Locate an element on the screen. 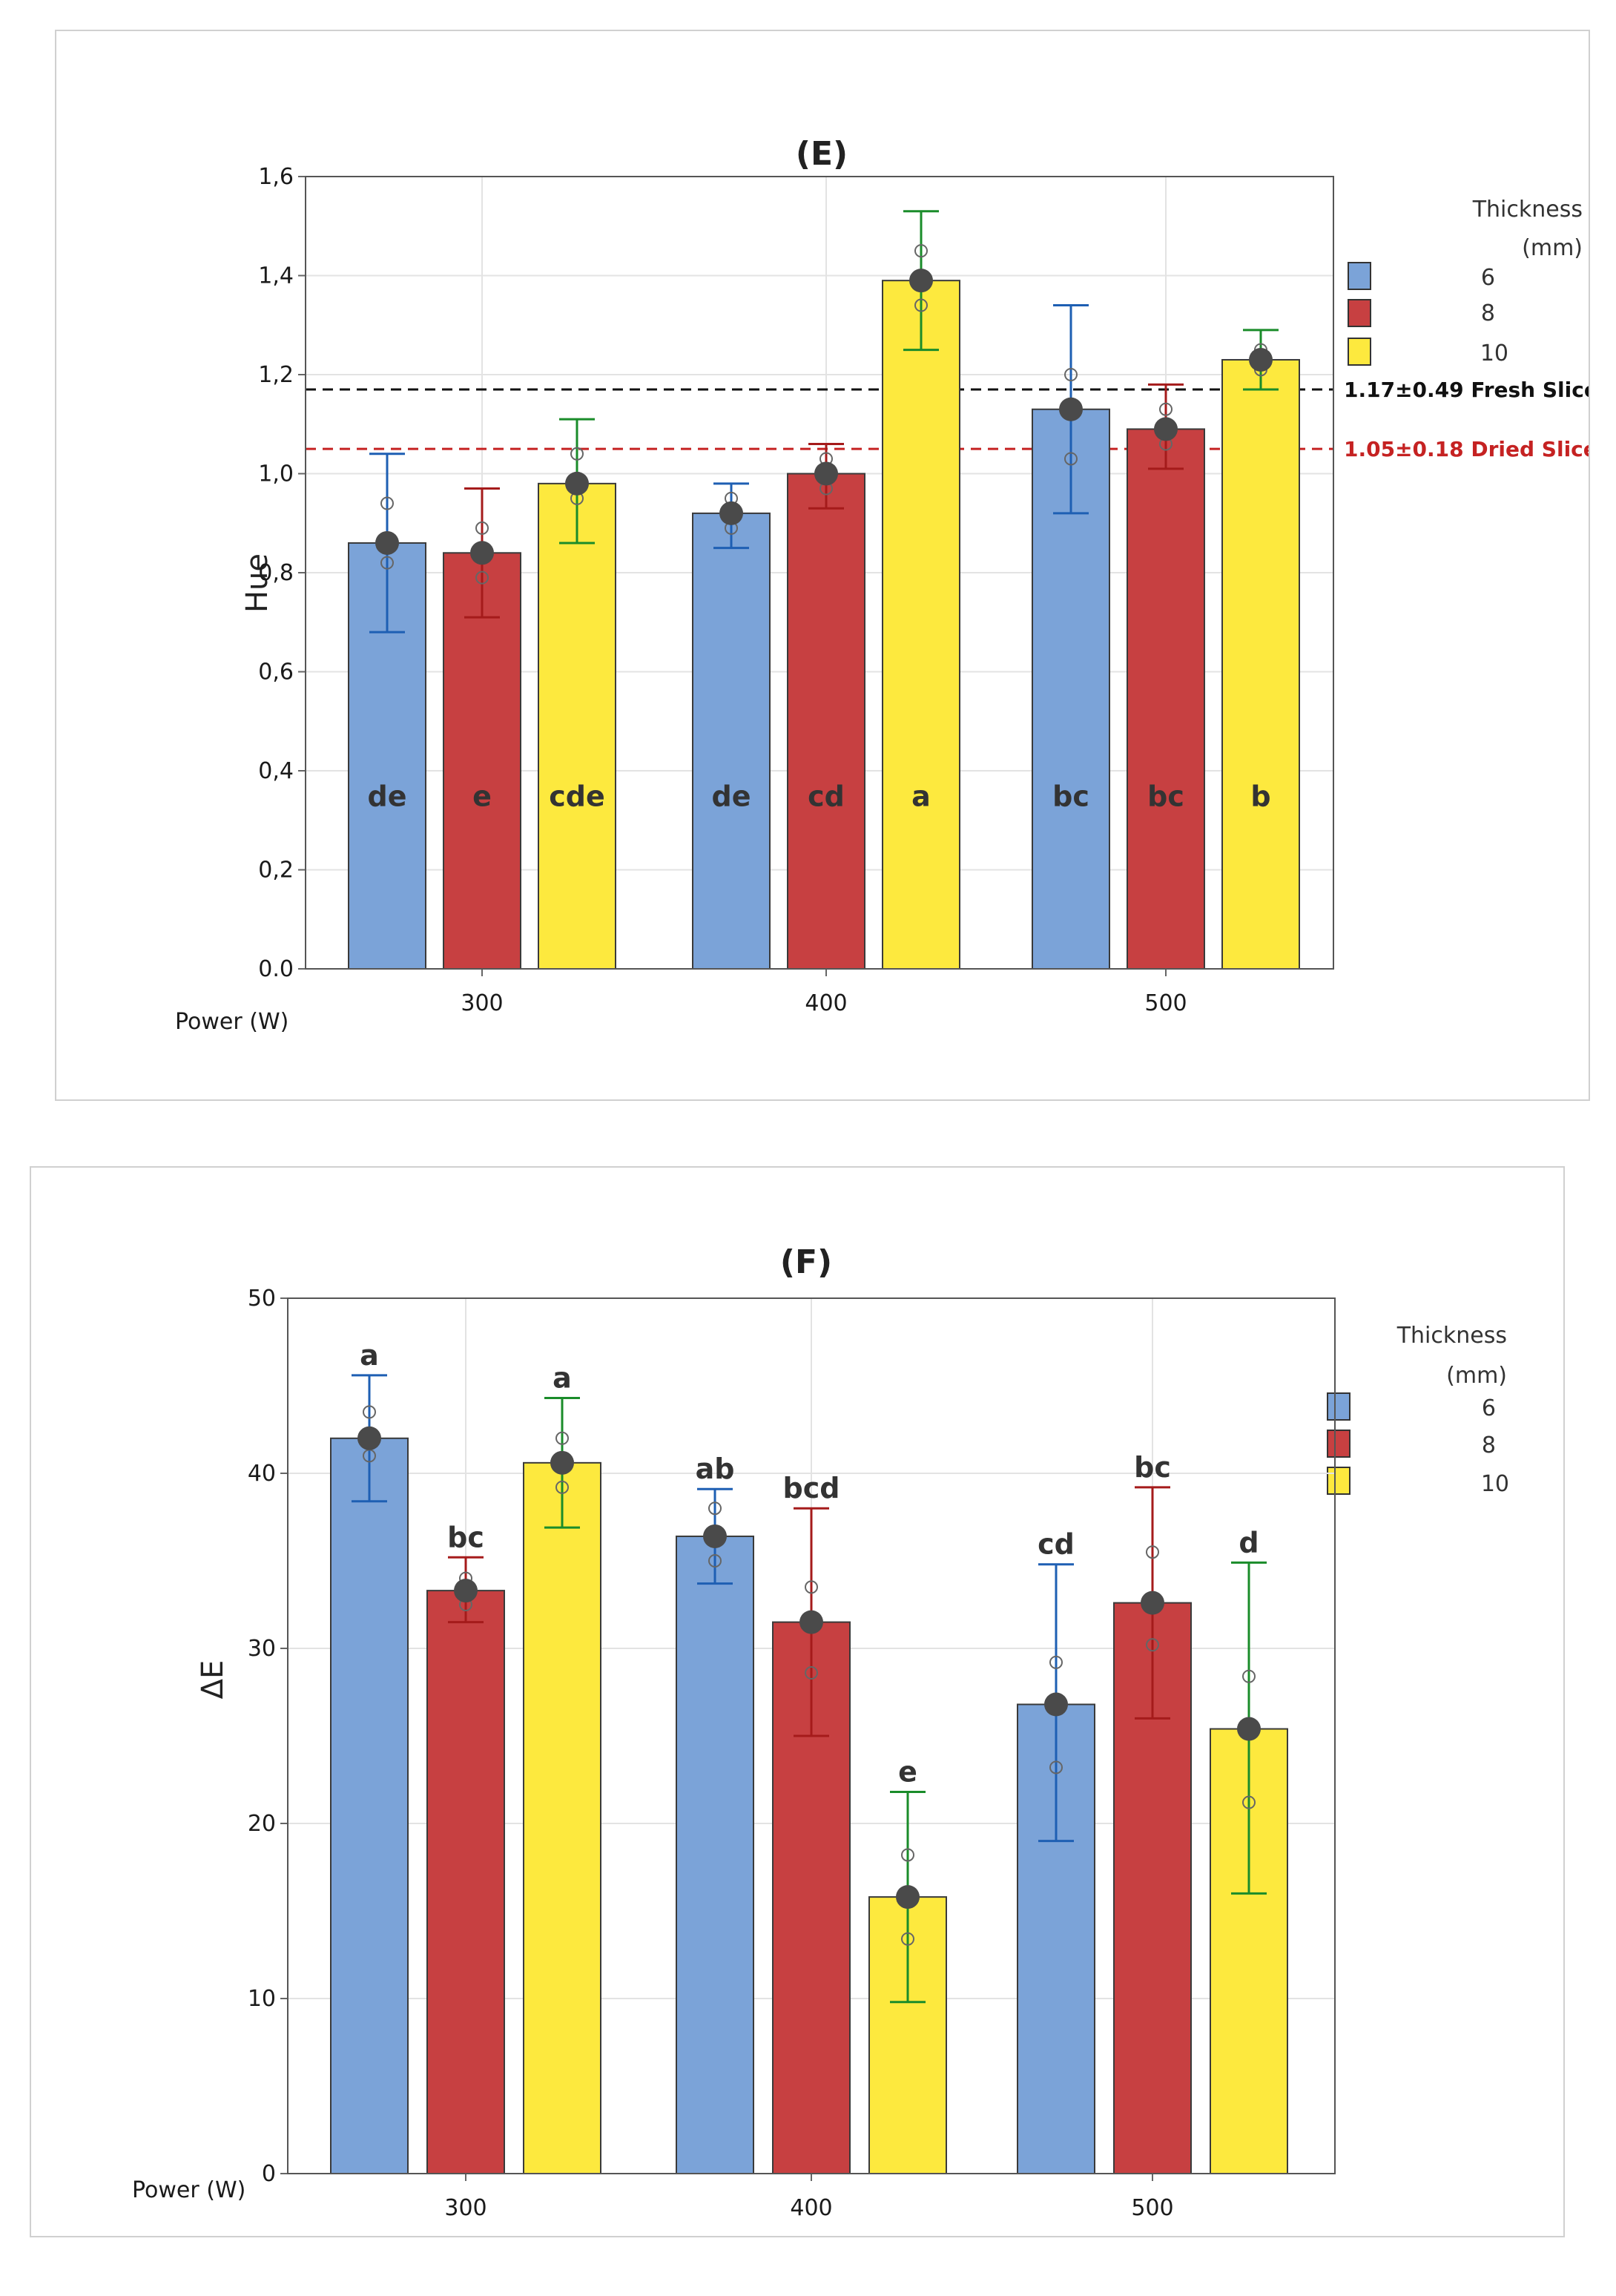 The image size is (1616, 2296). legend-e-item-10: 10 is located at coordinates (1428, 352).